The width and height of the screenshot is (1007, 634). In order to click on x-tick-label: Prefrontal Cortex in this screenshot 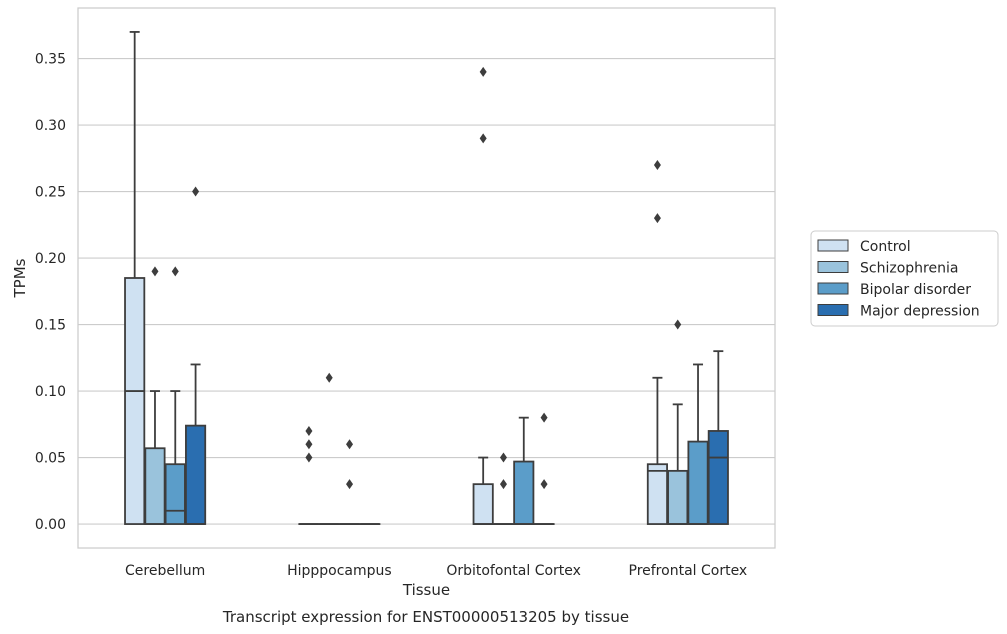, I will do `click(688, 571)`.